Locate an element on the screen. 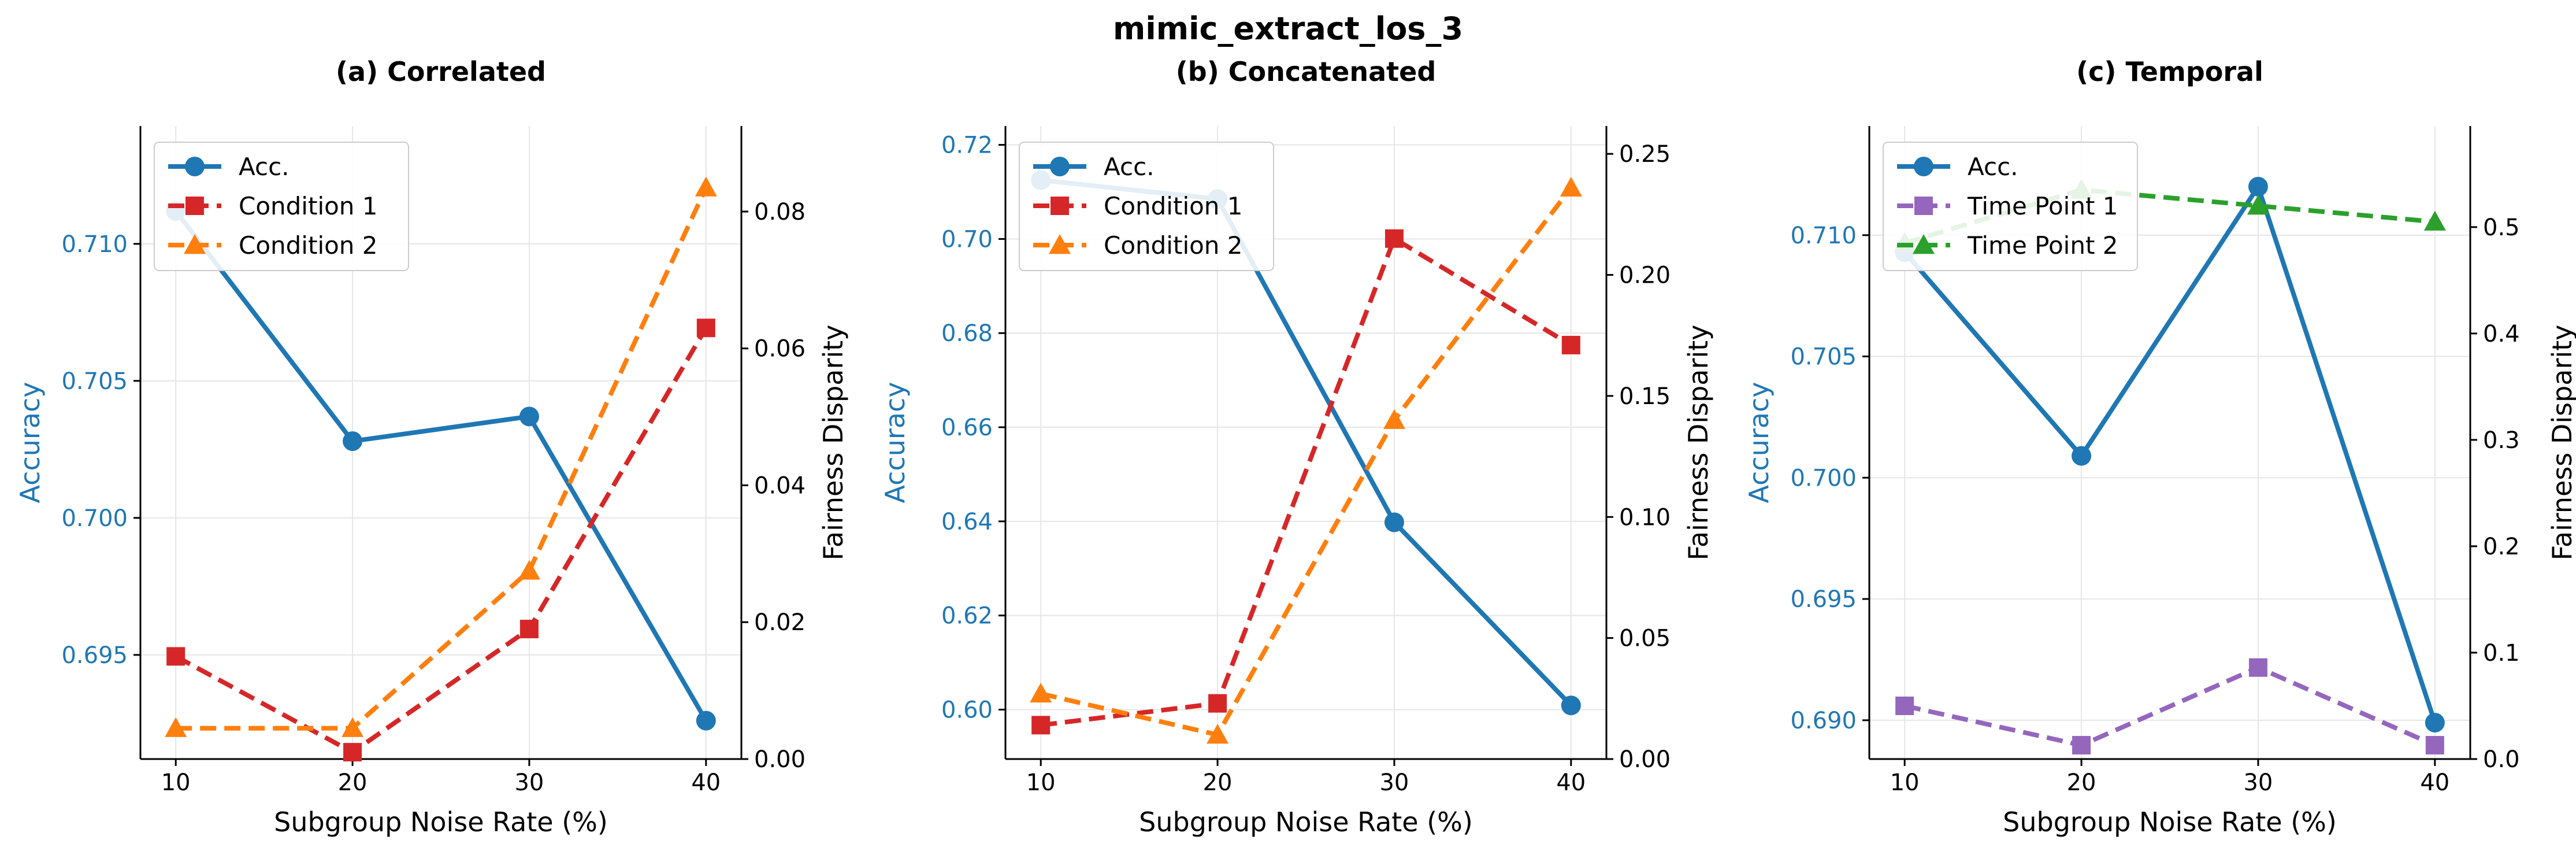  legend-label: Time Point 1 is located at coordinates (2043, 206).